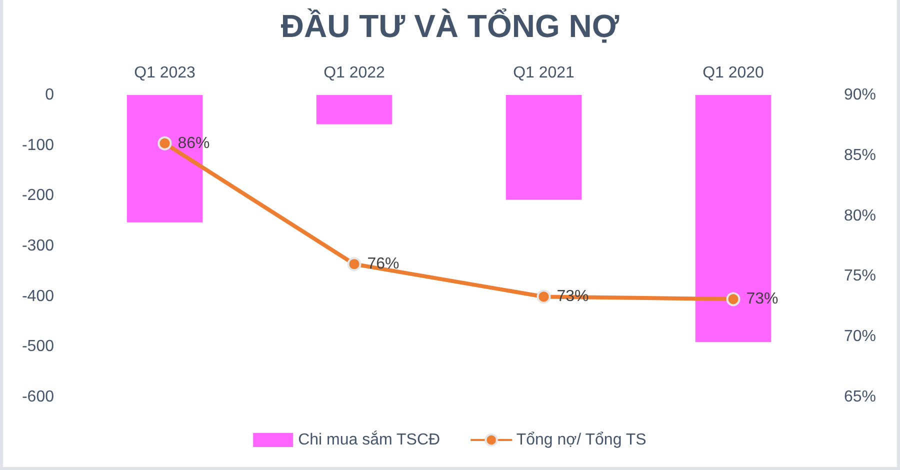  I want to click on y-tick-label: -100, so click(38, 145).